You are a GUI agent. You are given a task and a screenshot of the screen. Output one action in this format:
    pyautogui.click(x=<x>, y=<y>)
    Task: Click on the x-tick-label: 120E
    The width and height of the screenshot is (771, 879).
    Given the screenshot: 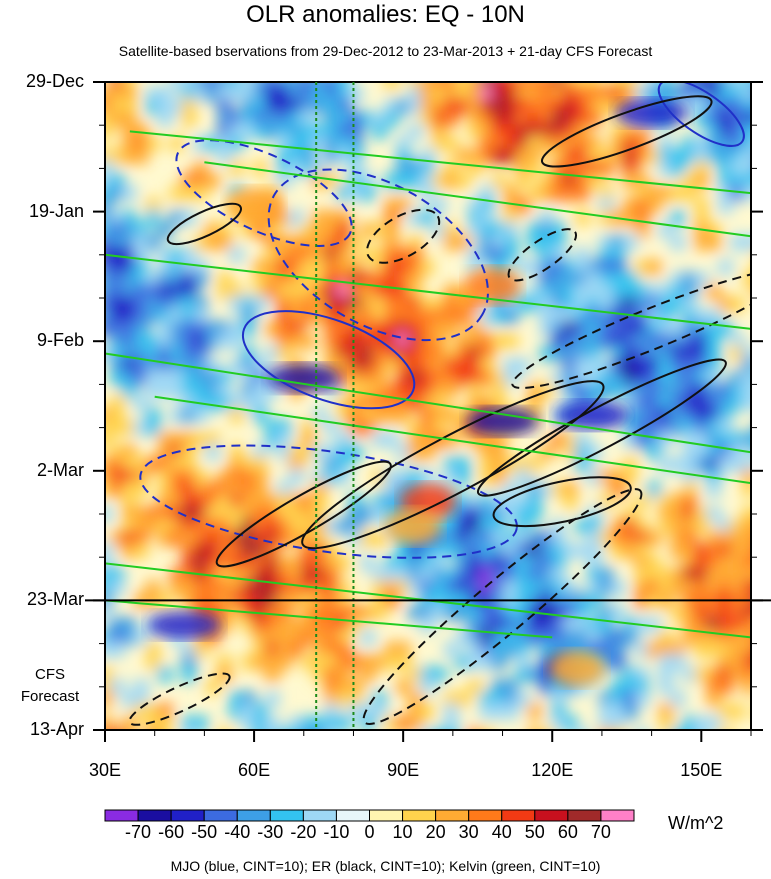 What is the action you would take?
    pyautogui.click(x=552, y=770)
    